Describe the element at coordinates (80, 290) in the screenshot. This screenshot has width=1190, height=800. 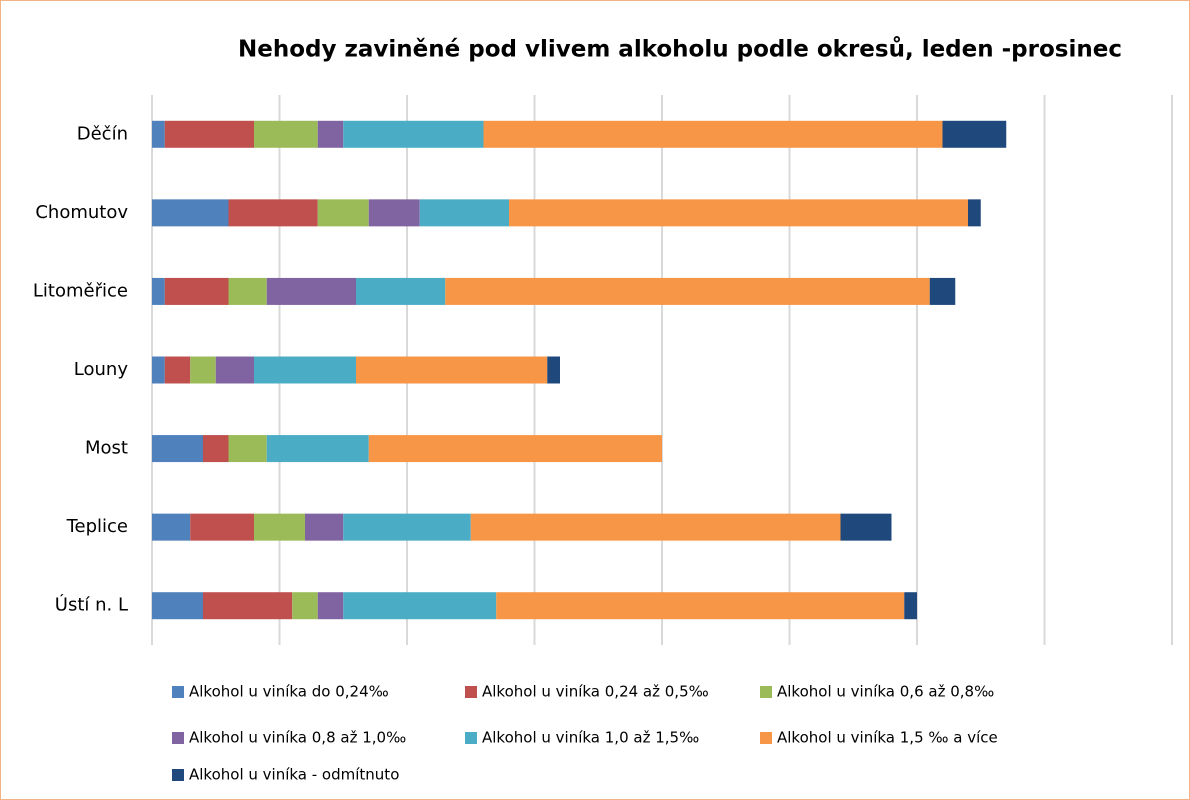
I see `y-tick-label: Litoměřice` at that location.